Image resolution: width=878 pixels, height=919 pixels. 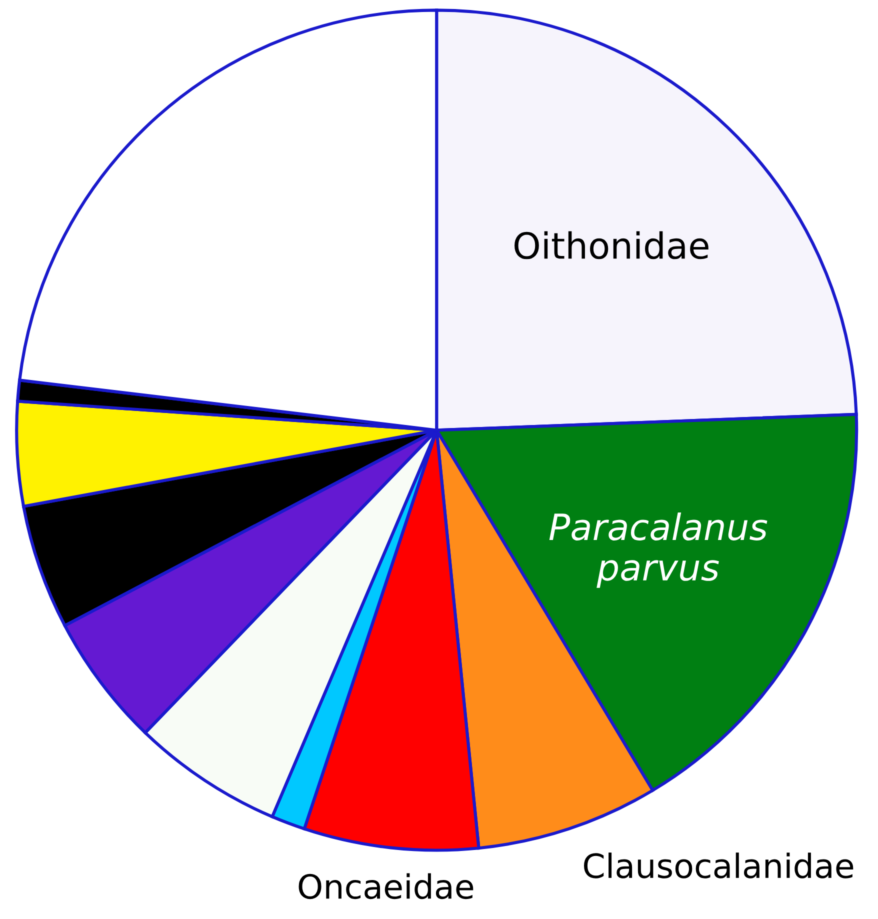 I want to click on slice-label: Paracalanus parvus, so click(x=658, y=550).